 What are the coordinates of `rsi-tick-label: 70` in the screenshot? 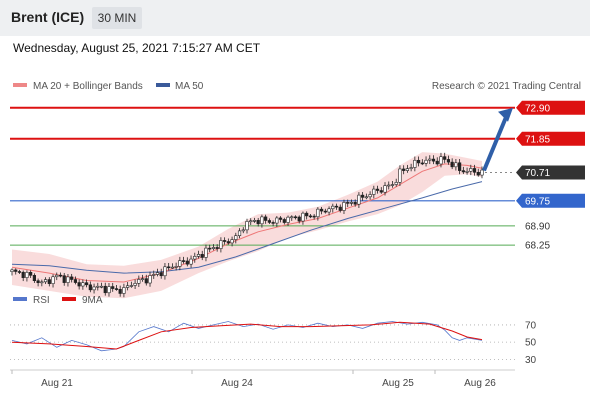 It's located at (531, 325).